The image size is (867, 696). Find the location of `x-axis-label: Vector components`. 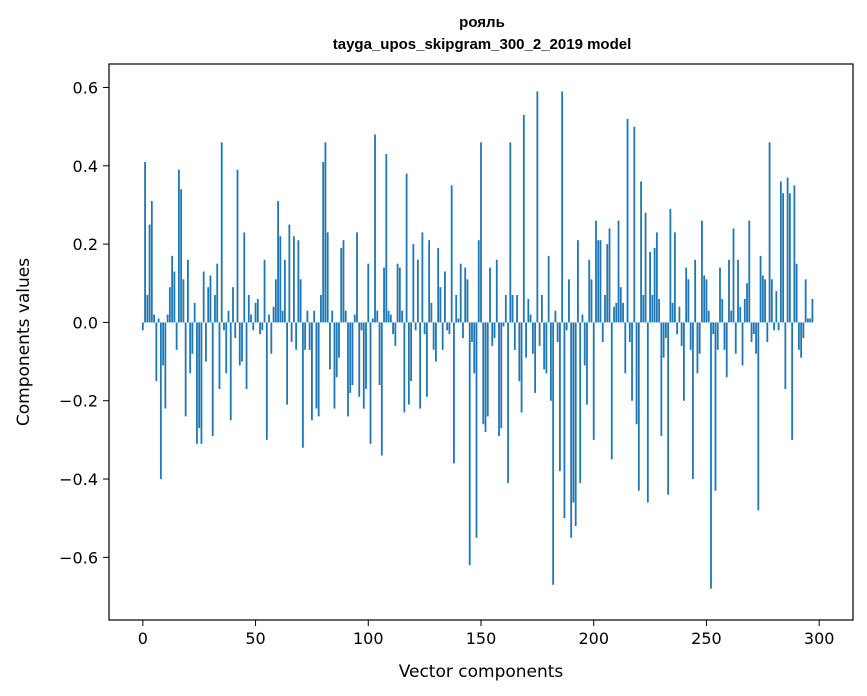

x-axis-label: Vector components is located at coordinates (481, 672).